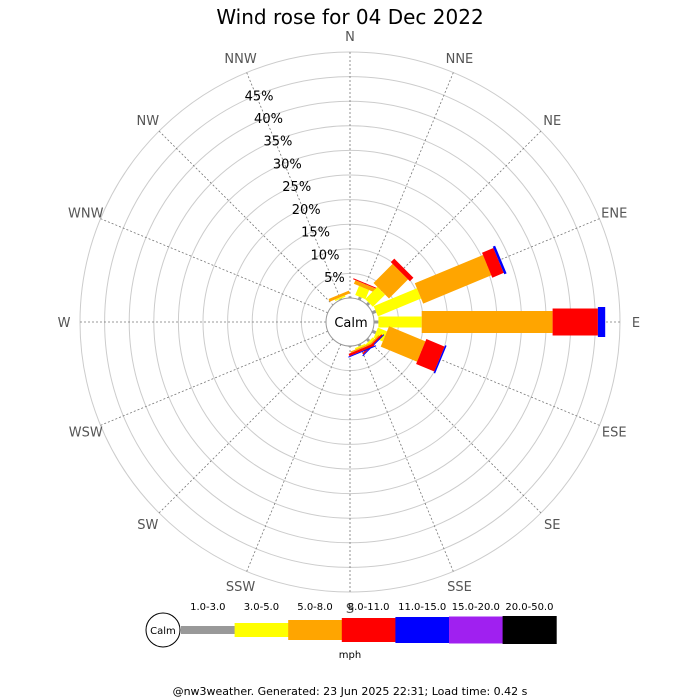 This screenshot has height=700, width=700. What do you see at coordinates (325, 255) in the screenshot?
I see `radial-tick-label: 10%` at bounding box center [325, 255].